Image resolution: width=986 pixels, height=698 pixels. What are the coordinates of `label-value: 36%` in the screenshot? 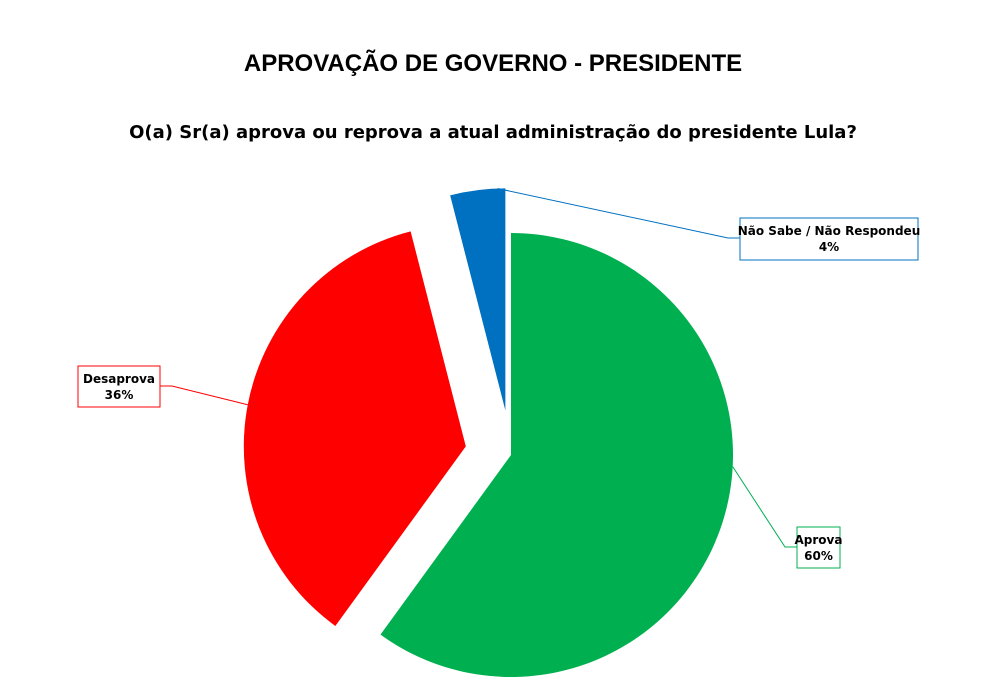 It's located at (119, 395).